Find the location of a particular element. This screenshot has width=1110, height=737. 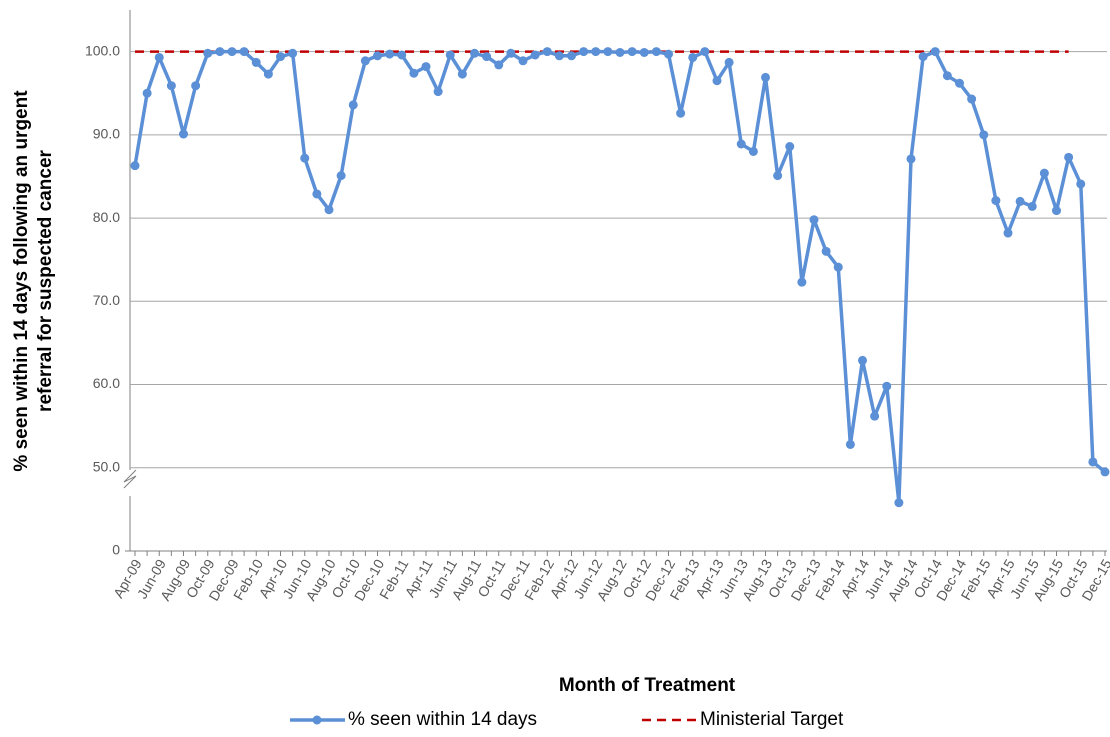

legend-label: Ministerial Target is located at coordinates (772, 719).